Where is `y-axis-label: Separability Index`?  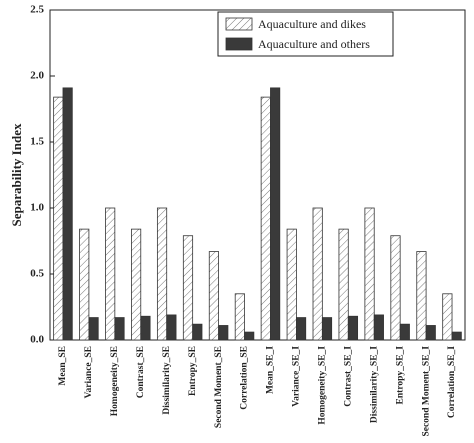
y-axis-label: Separability Index is located at coordinates (16, 174).